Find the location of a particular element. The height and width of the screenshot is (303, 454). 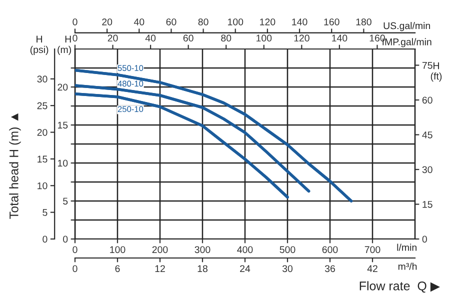

series-label: 250-10 is located at coordinates (131, 109).